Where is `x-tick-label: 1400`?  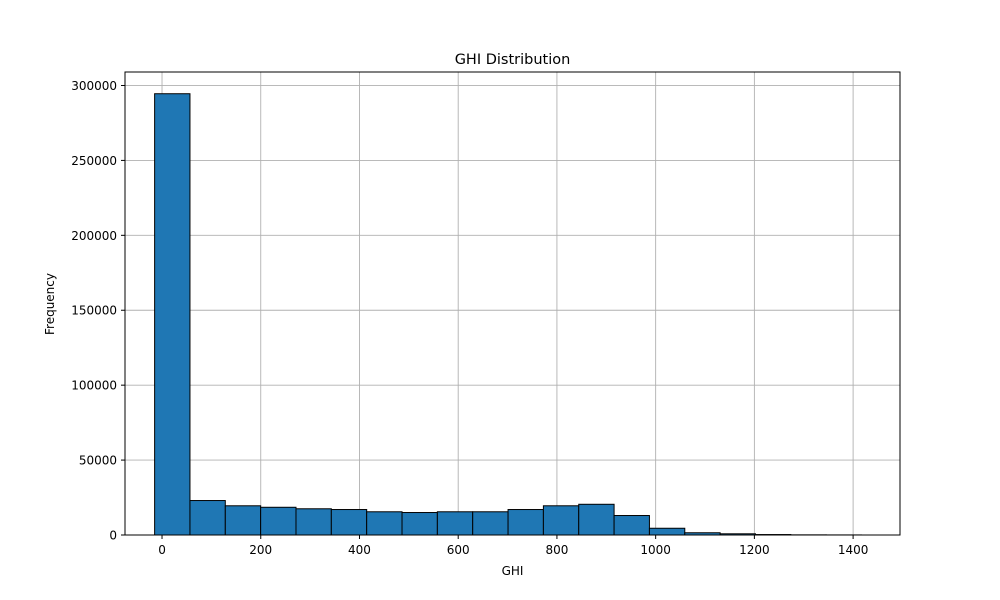 x-tick-label: 1400 is located at coordinates (853, 550).